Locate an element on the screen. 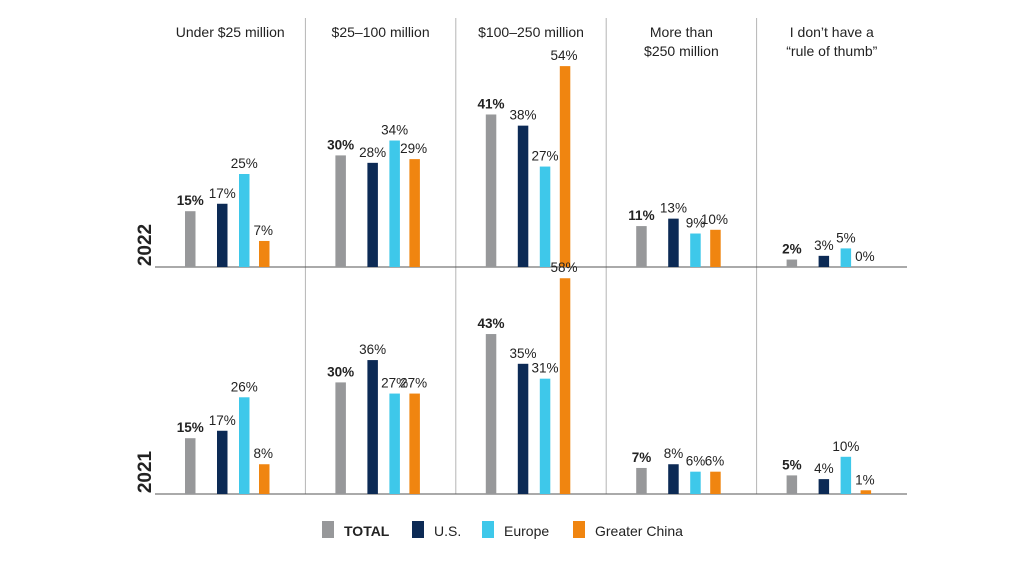 This screenshot has height=561, width=1024. data-label: 54% is located at coordinates (564, 55).